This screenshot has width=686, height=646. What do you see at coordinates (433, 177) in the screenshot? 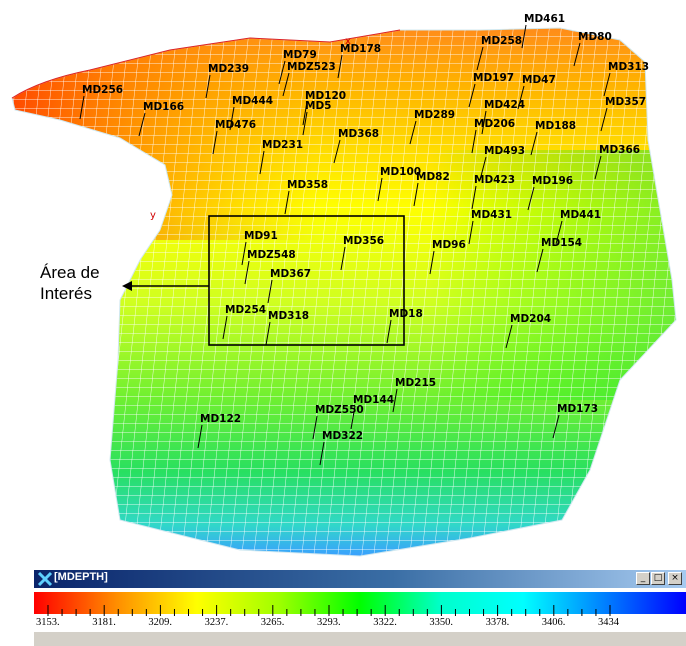
I see `well-label: MD82` at bounding box center [433, 177].